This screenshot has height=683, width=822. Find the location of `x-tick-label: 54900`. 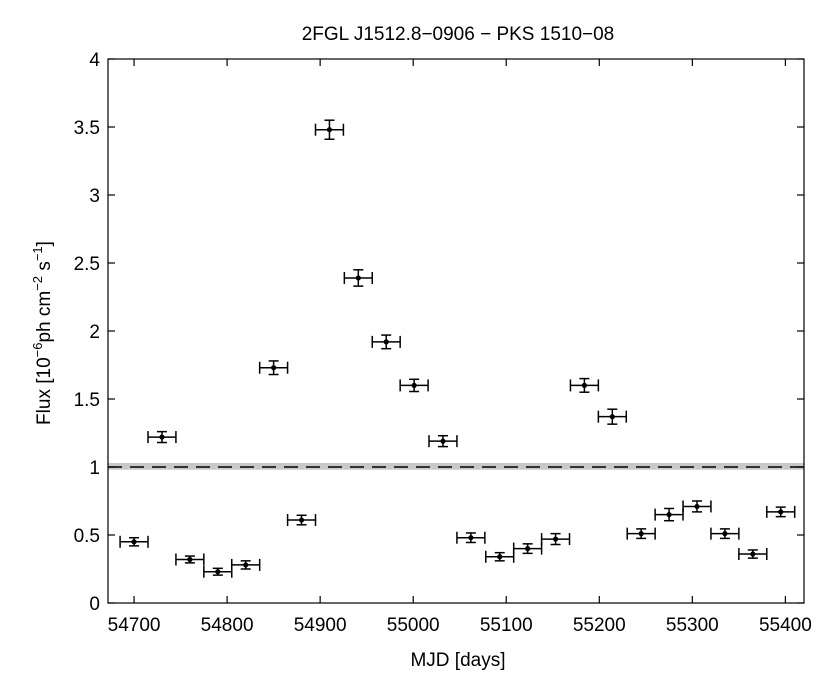

x-tick-label: 54900 is located at coordinates (320, 625).